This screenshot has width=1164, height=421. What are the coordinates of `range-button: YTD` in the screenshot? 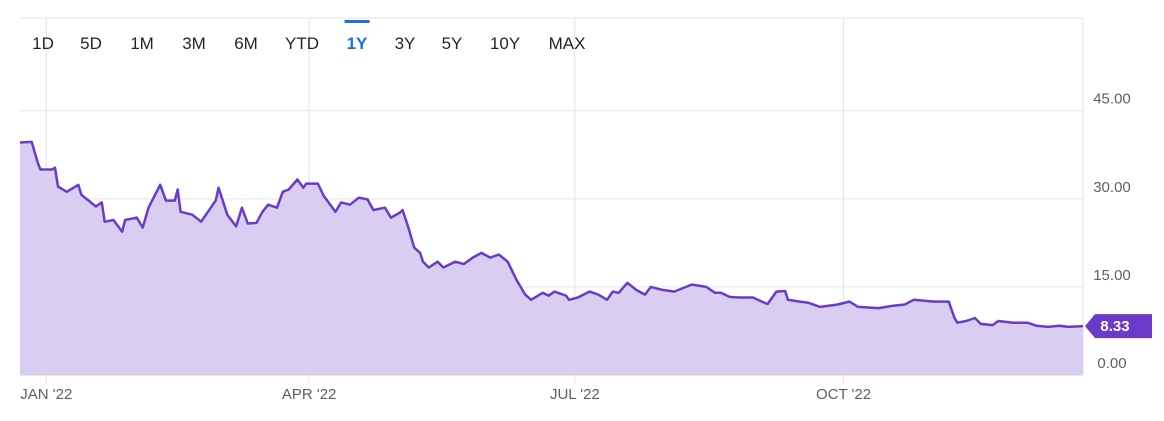 It's located at (302, 43).